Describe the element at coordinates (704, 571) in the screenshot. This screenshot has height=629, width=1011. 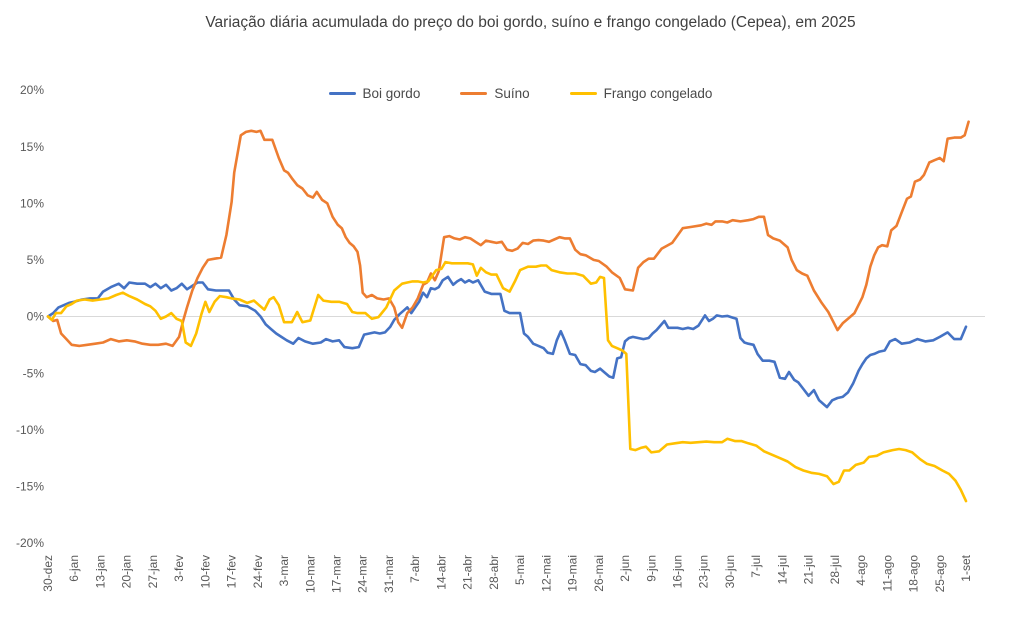
I see `x-tick-label: 23-jun` at that location.